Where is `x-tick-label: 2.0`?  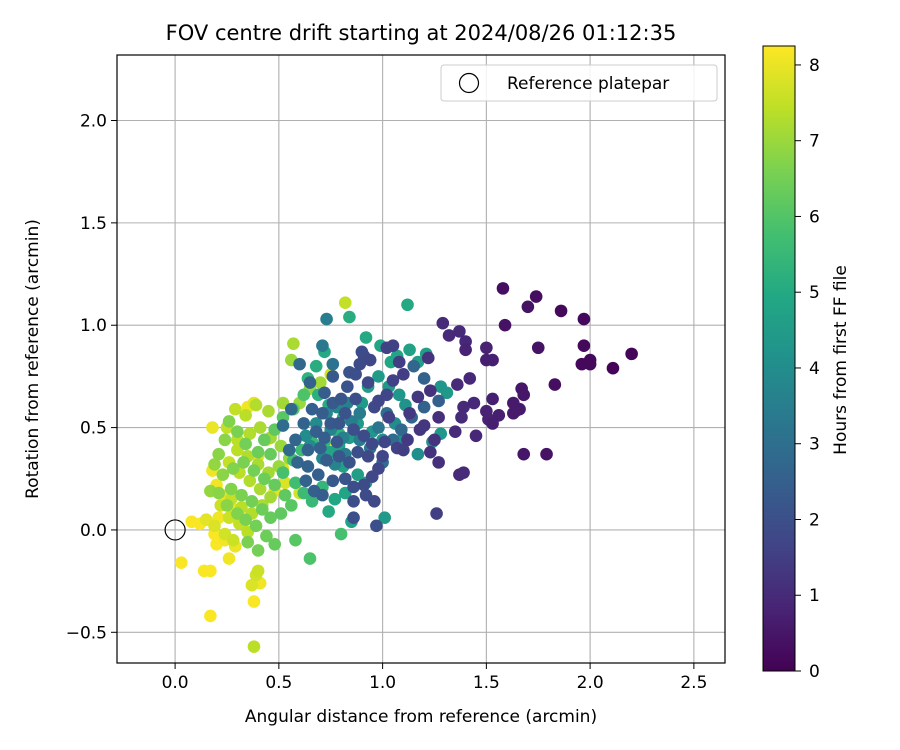 x-tick-label: 2.0 is located at coordinates (590, 683).